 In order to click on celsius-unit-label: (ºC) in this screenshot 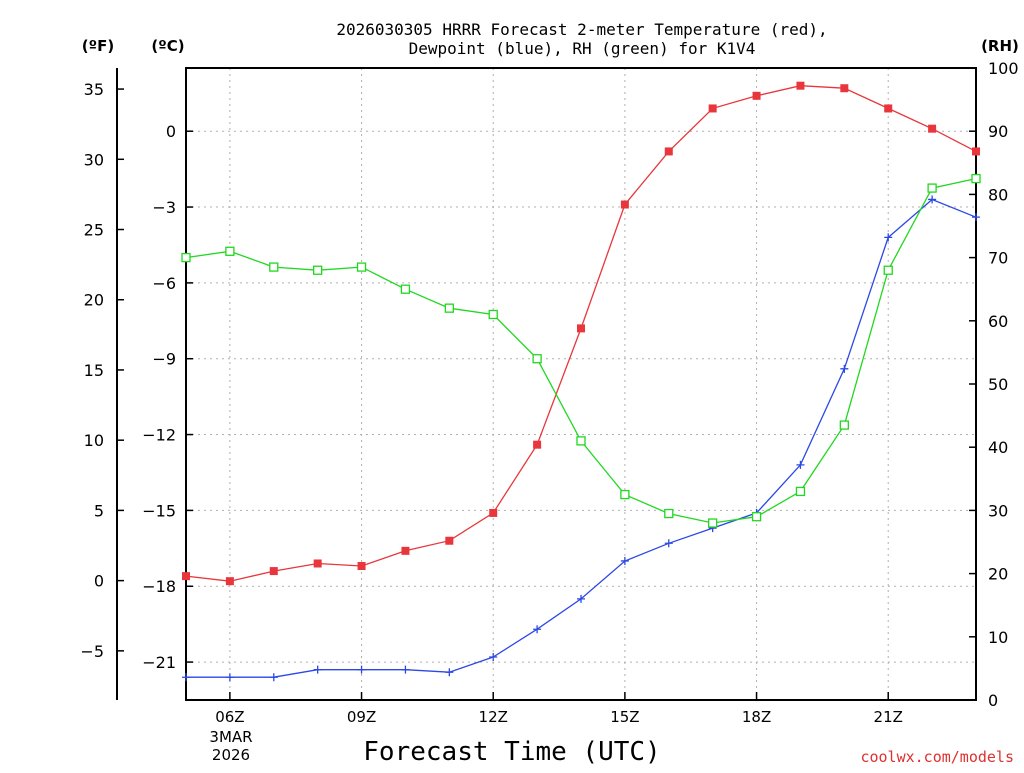, I will do `click(167, 46)`.